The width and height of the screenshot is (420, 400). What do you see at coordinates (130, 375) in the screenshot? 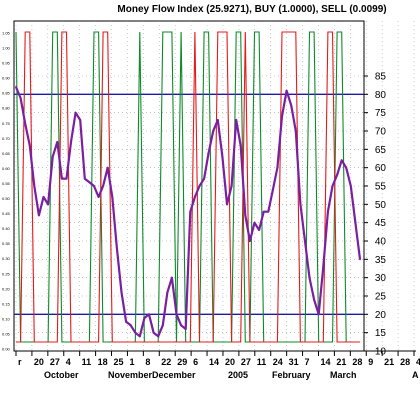
I see `month-label: November` at bounding box center [130, 375].